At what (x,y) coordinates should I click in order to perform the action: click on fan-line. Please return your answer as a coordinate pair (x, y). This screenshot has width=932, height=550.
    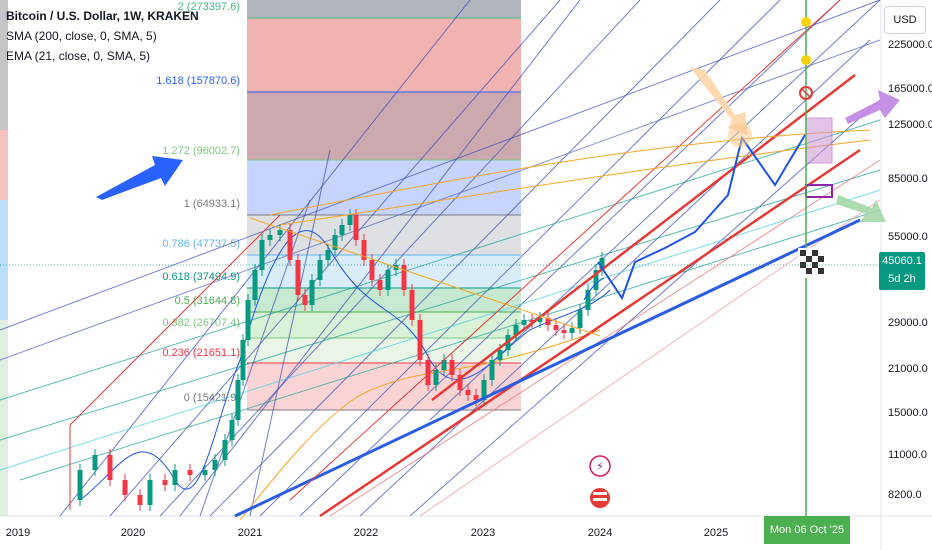
    Looking at the image, I should click on (290, 333).